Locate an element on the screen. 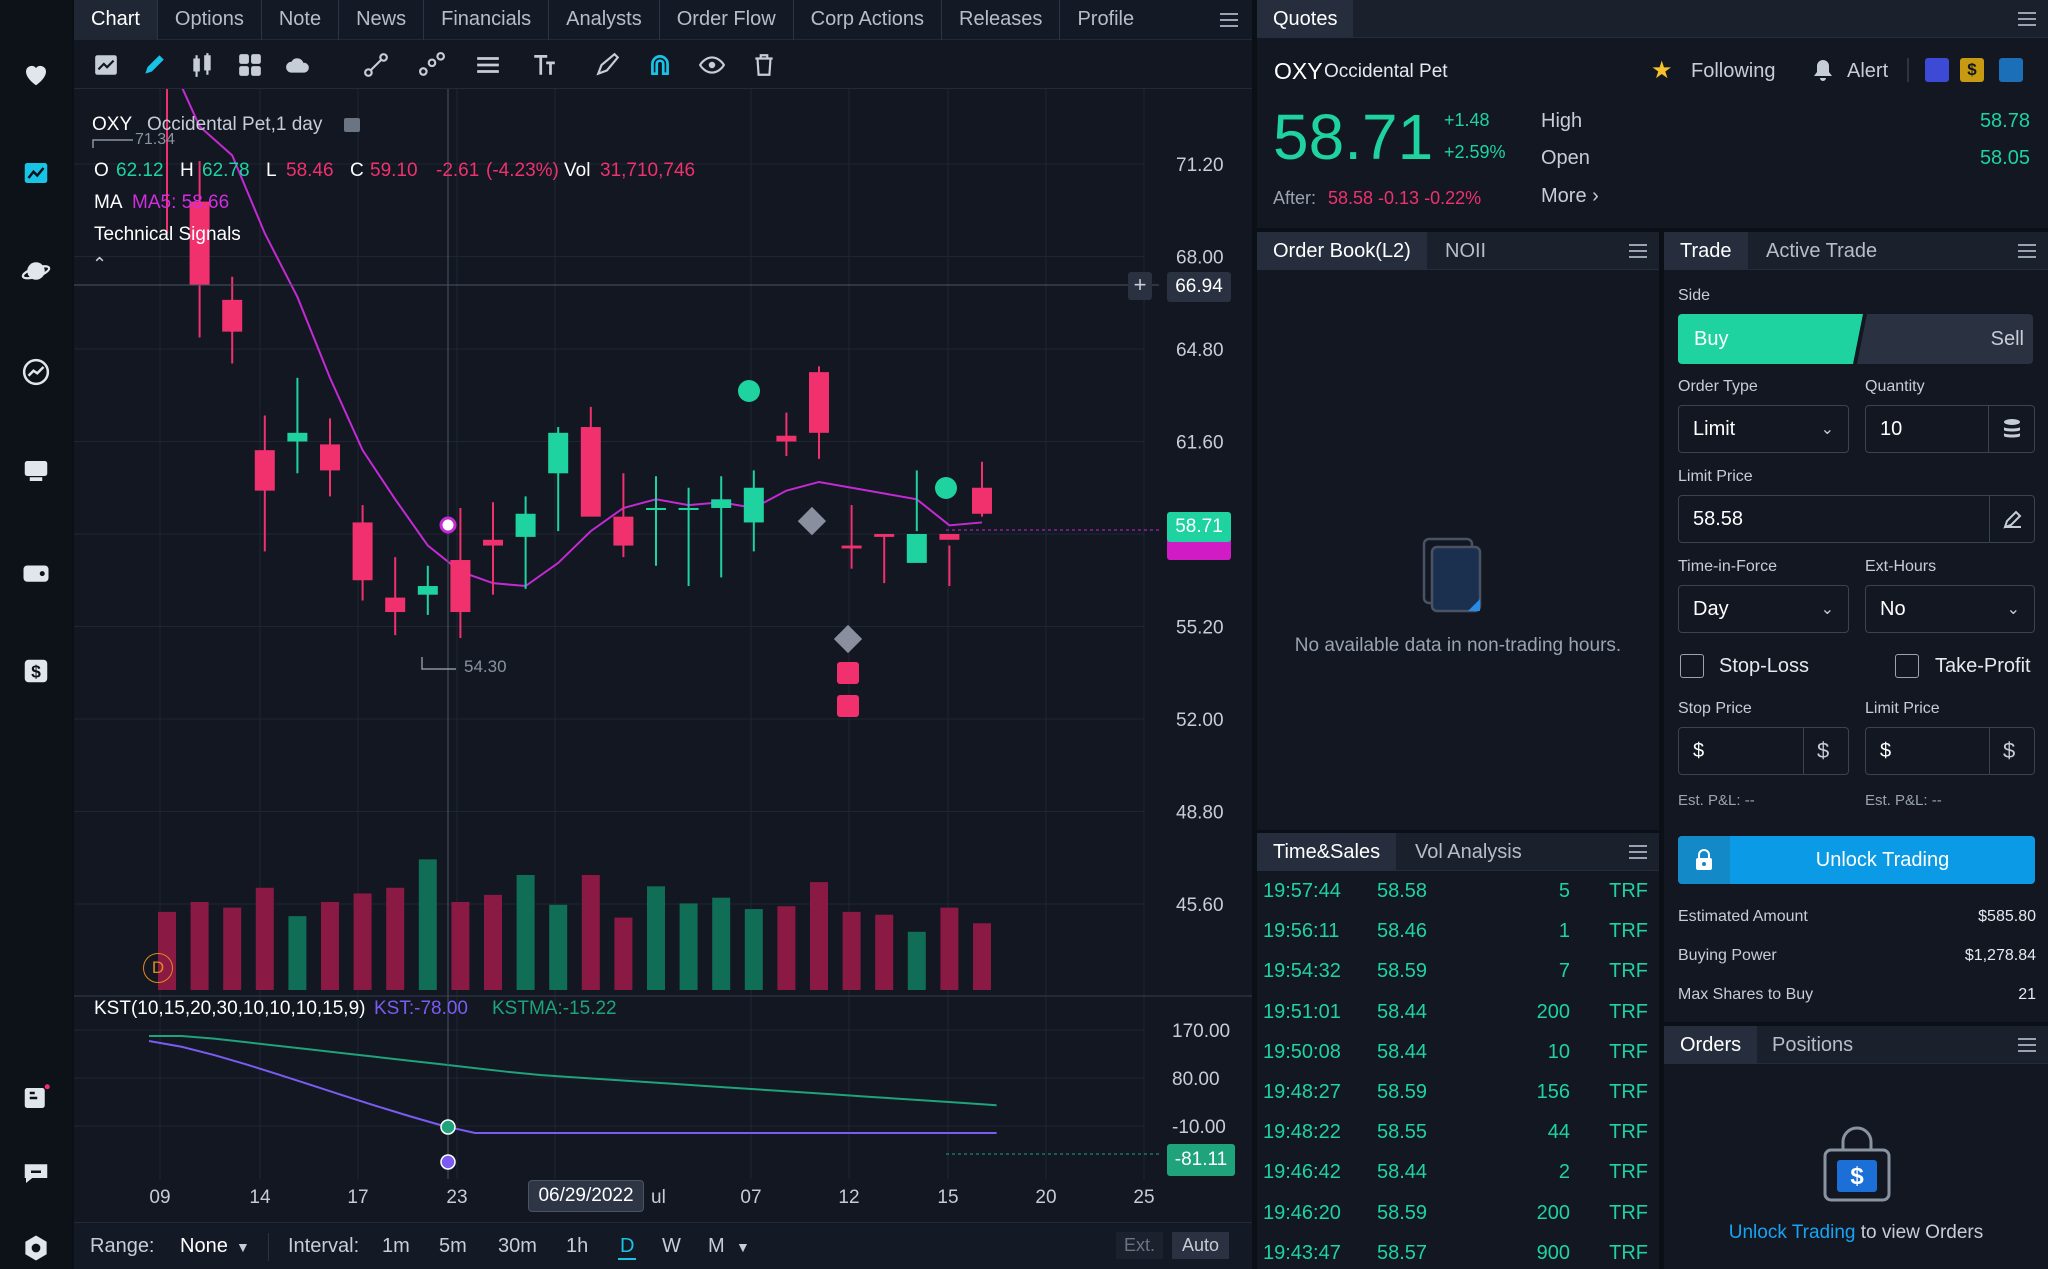 Image resolution: width=2048 pixels, height=1269 pixels. ts-time: 19:51:01 is located at coordinates (1302, 1011).